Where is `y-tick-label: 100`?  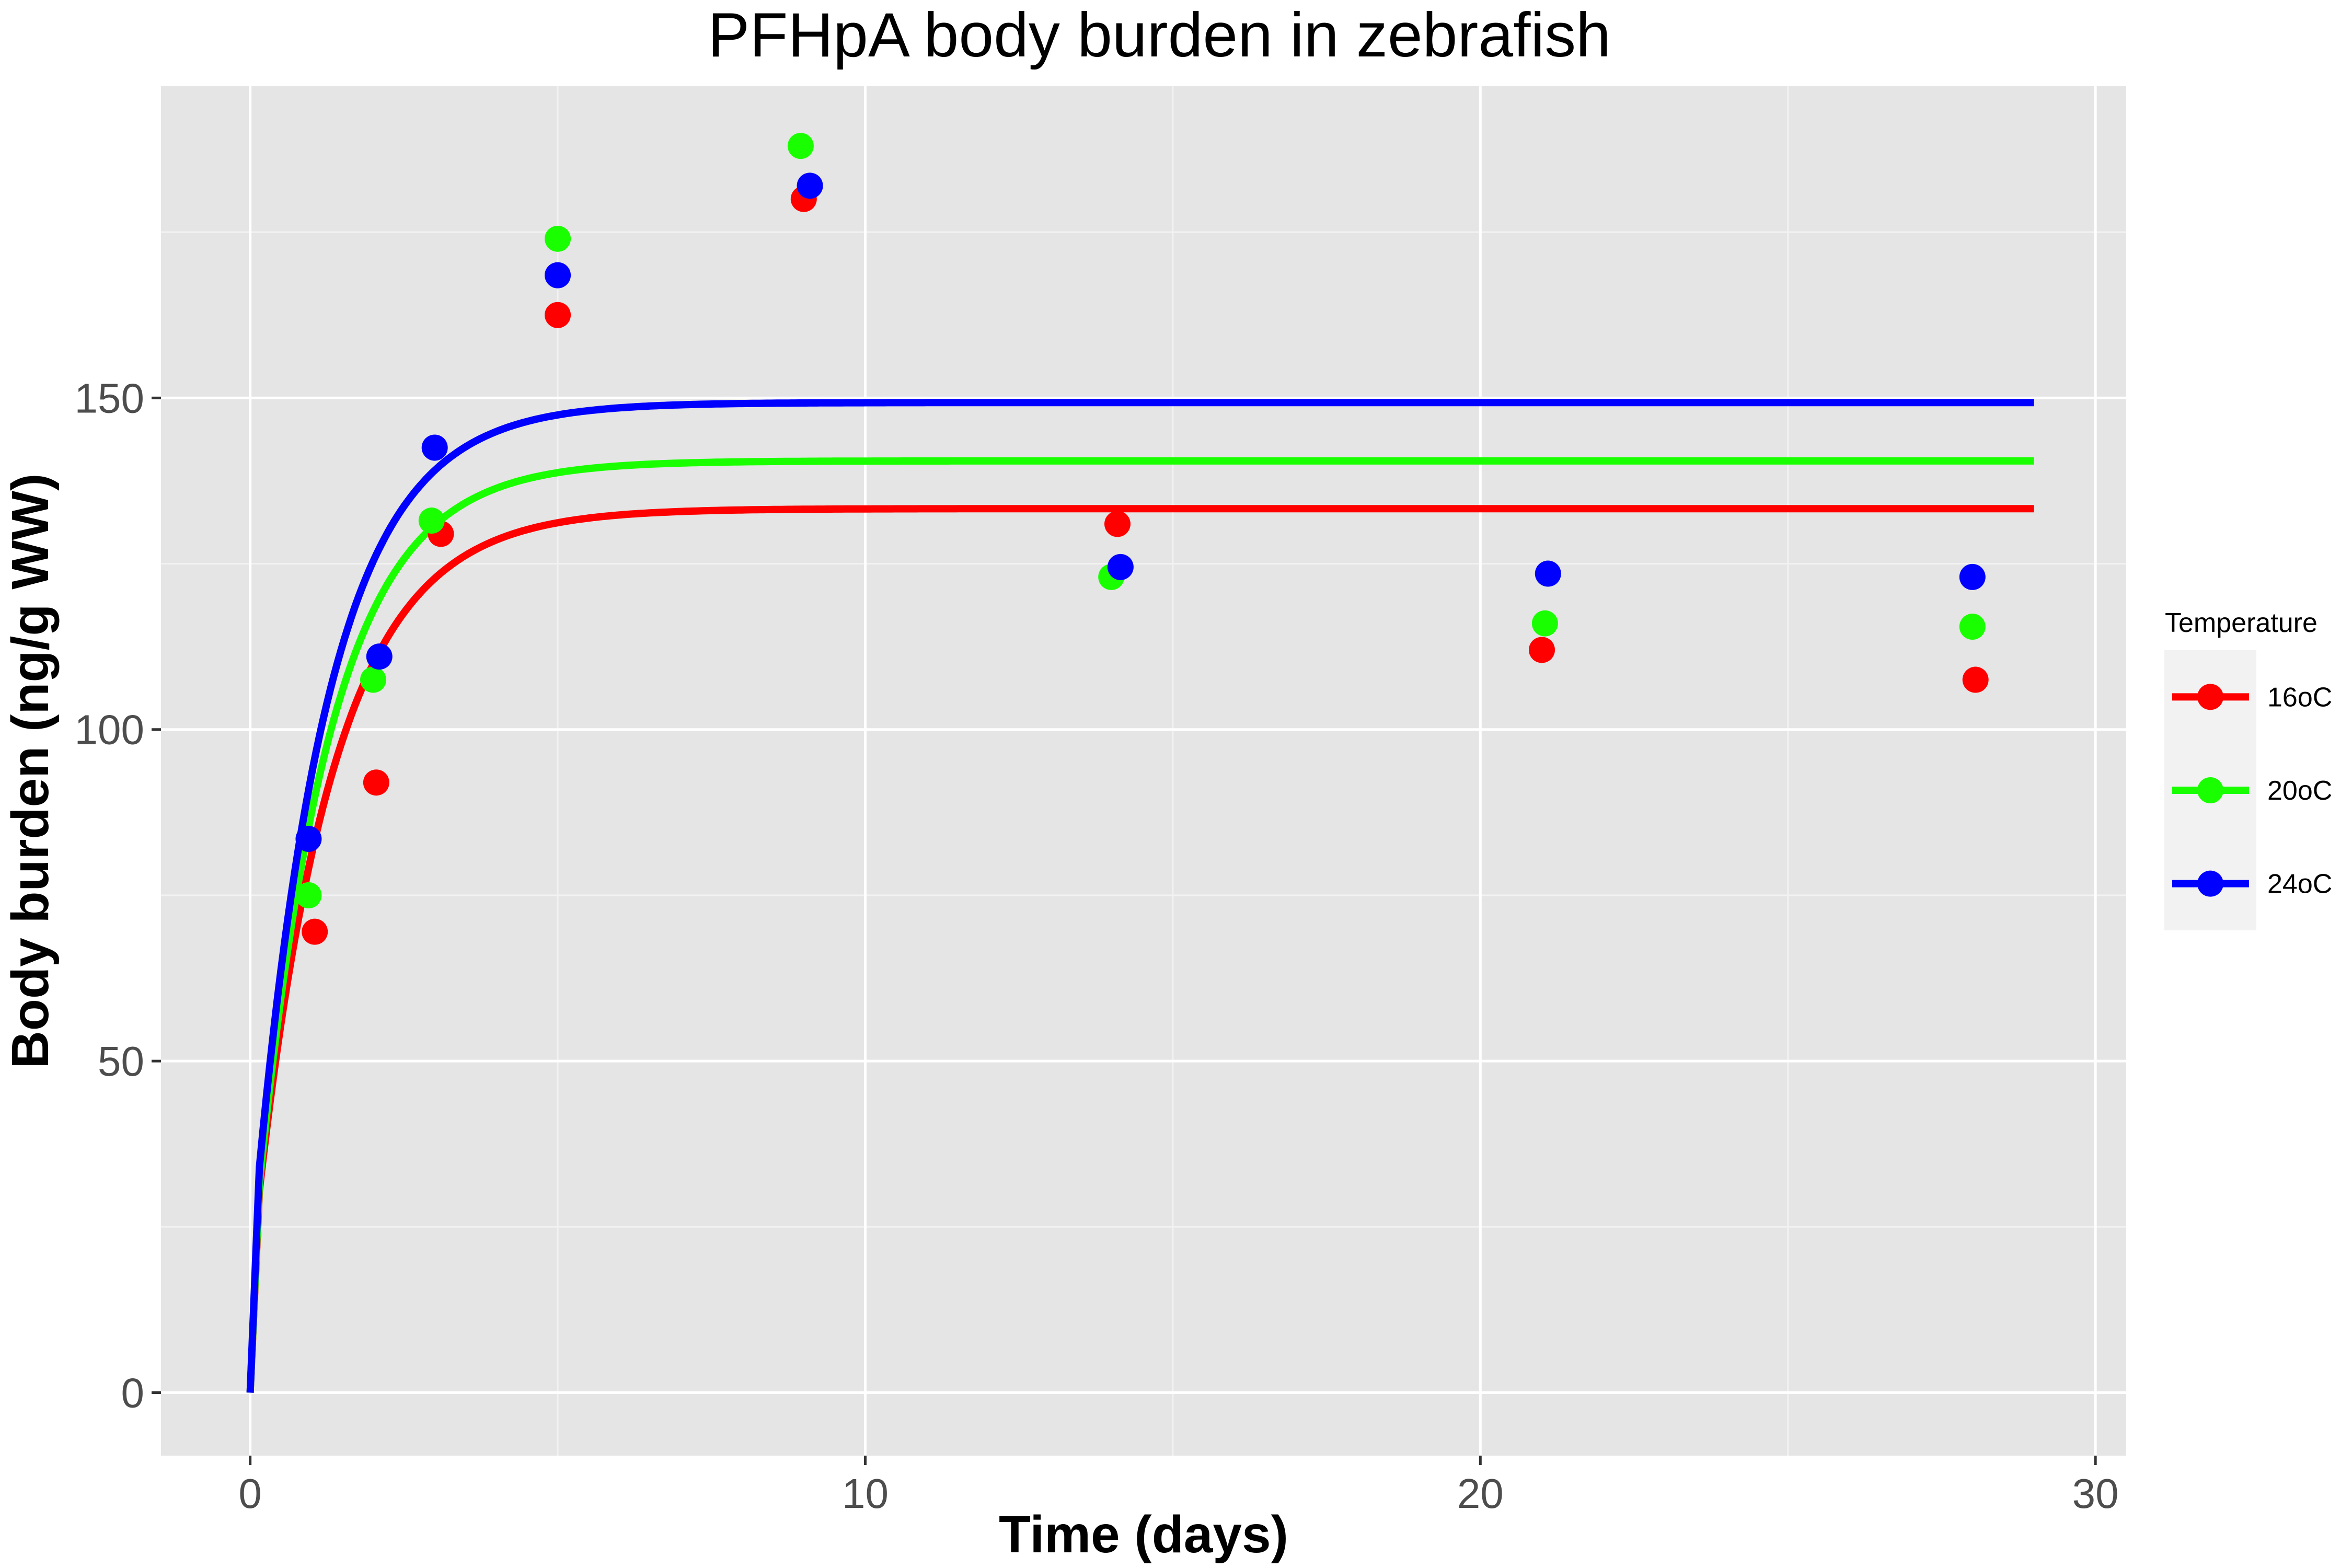
y-tick-label: 100 is located at coordinates (109, 730).